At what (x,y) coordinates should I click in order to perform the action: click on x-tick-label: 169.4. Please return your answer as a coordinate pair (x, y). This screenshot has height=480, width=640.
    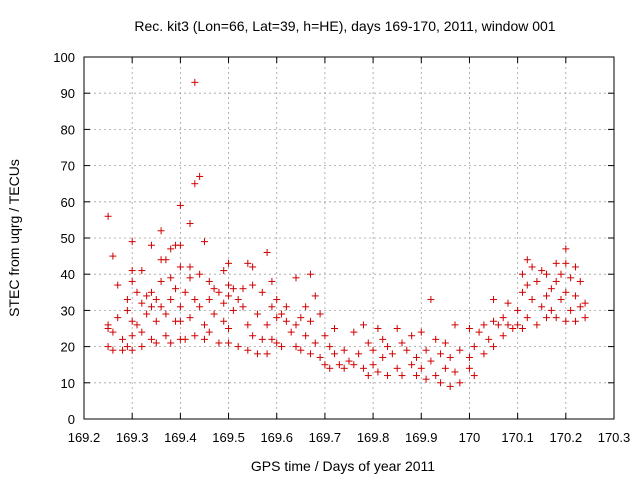
    Looking at the image, I should click on (180, 437).